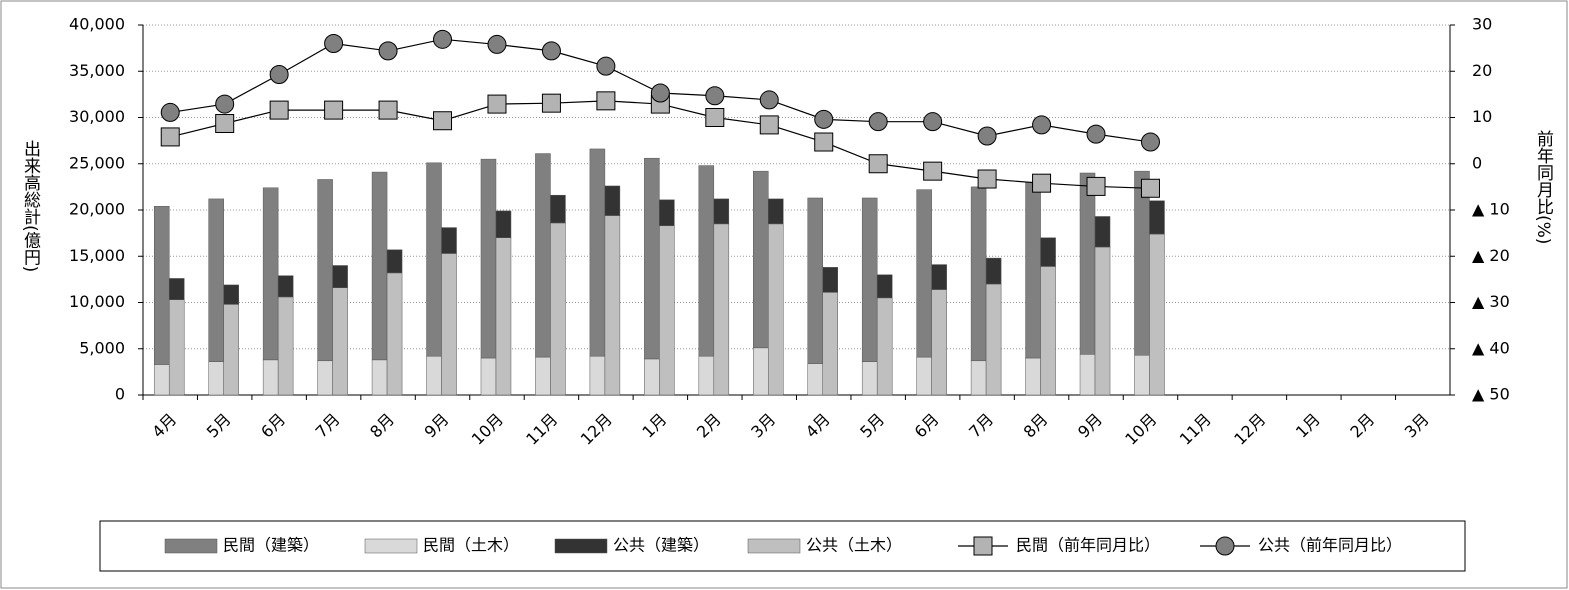 This screenshot has width=1569, height=590. What do you see at coordinates (471, 545) in the screenshot?
I see `legend-label: 民間（土木）` at bounding box center [471, 545].